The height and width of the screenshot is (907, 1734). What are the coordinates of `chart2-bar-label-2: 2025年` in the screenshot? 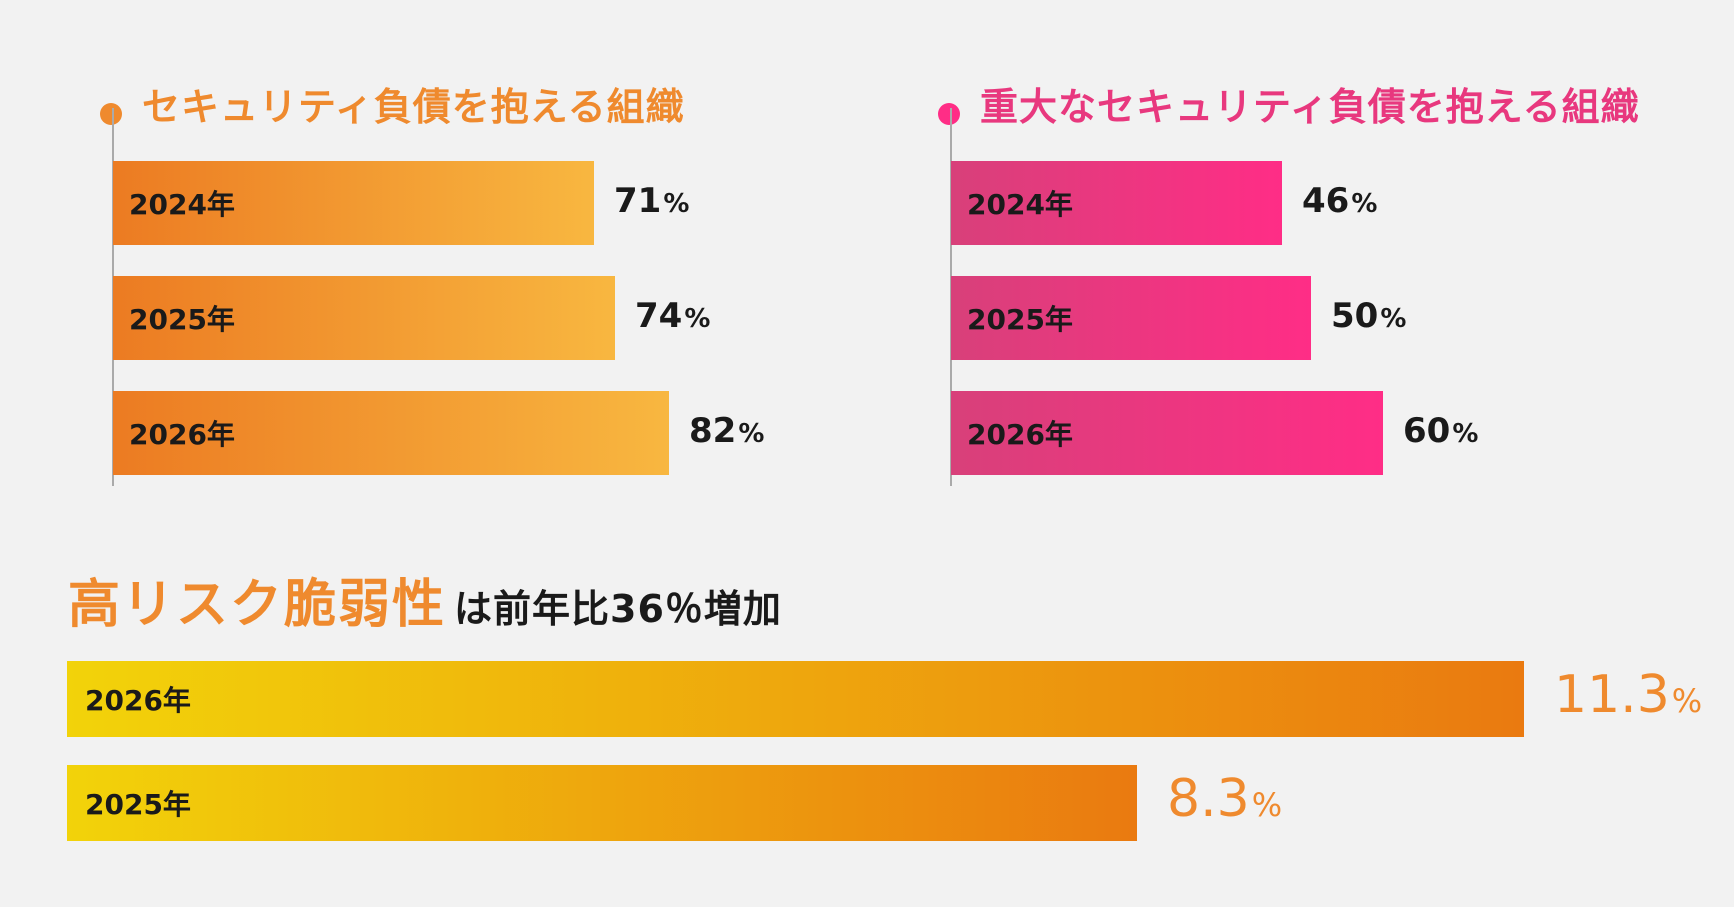 It's located at (1020, 319).